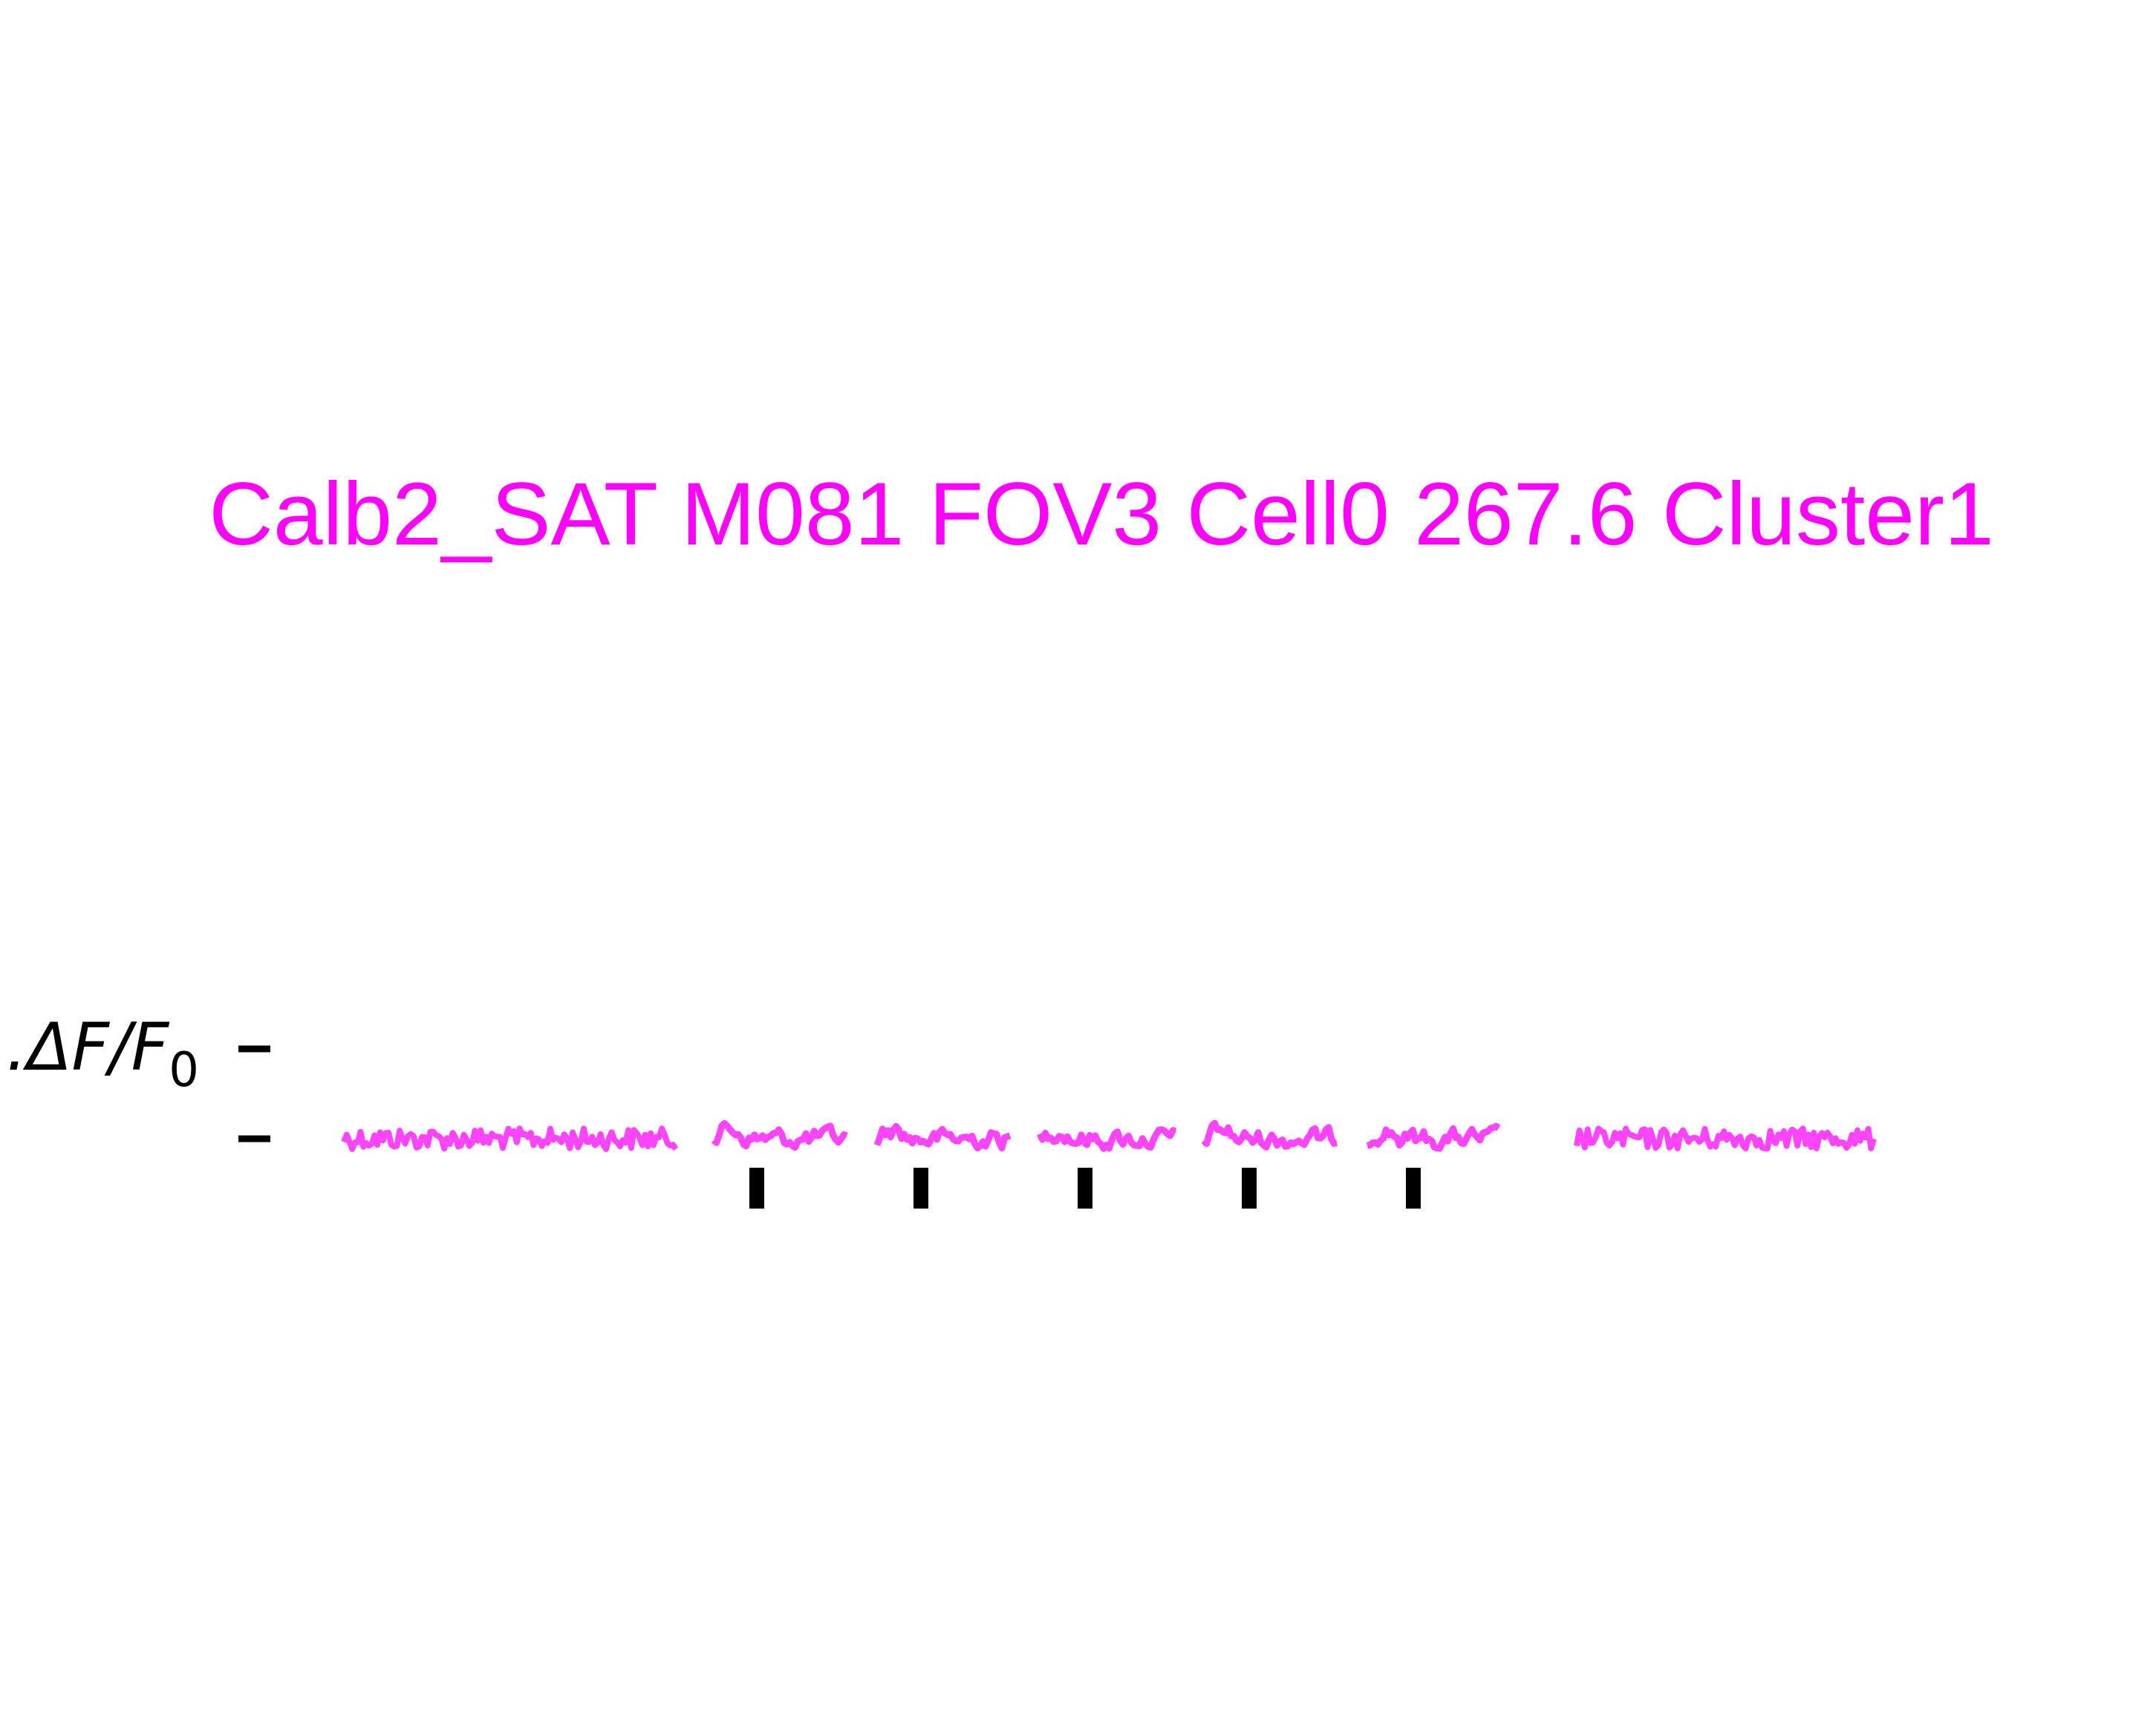 The width and height of the screenshot is (2156, 1736). I want to click on scale-bar-label-subscript: 0, so click(184, 1070).